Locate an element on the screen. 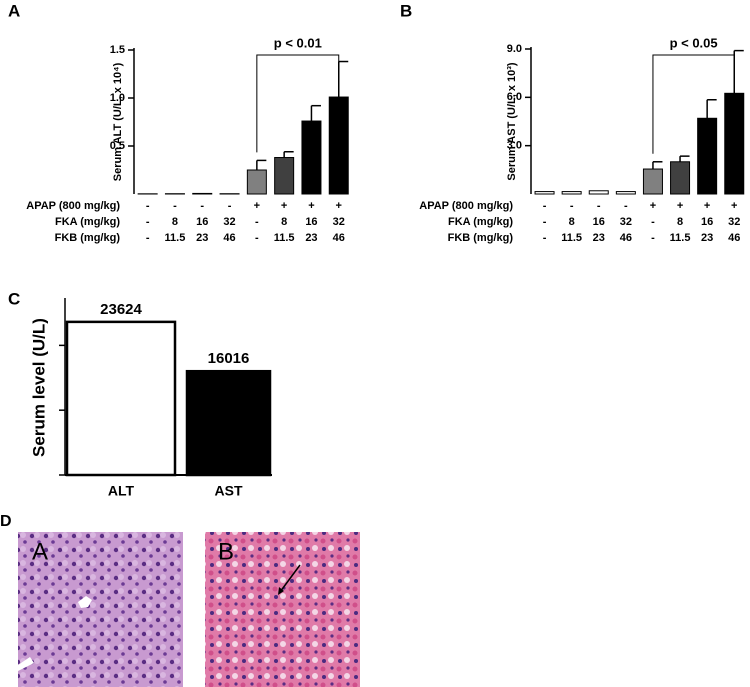 The image size is (750, 687). panel-label: D is located at coordinates (6, 521).